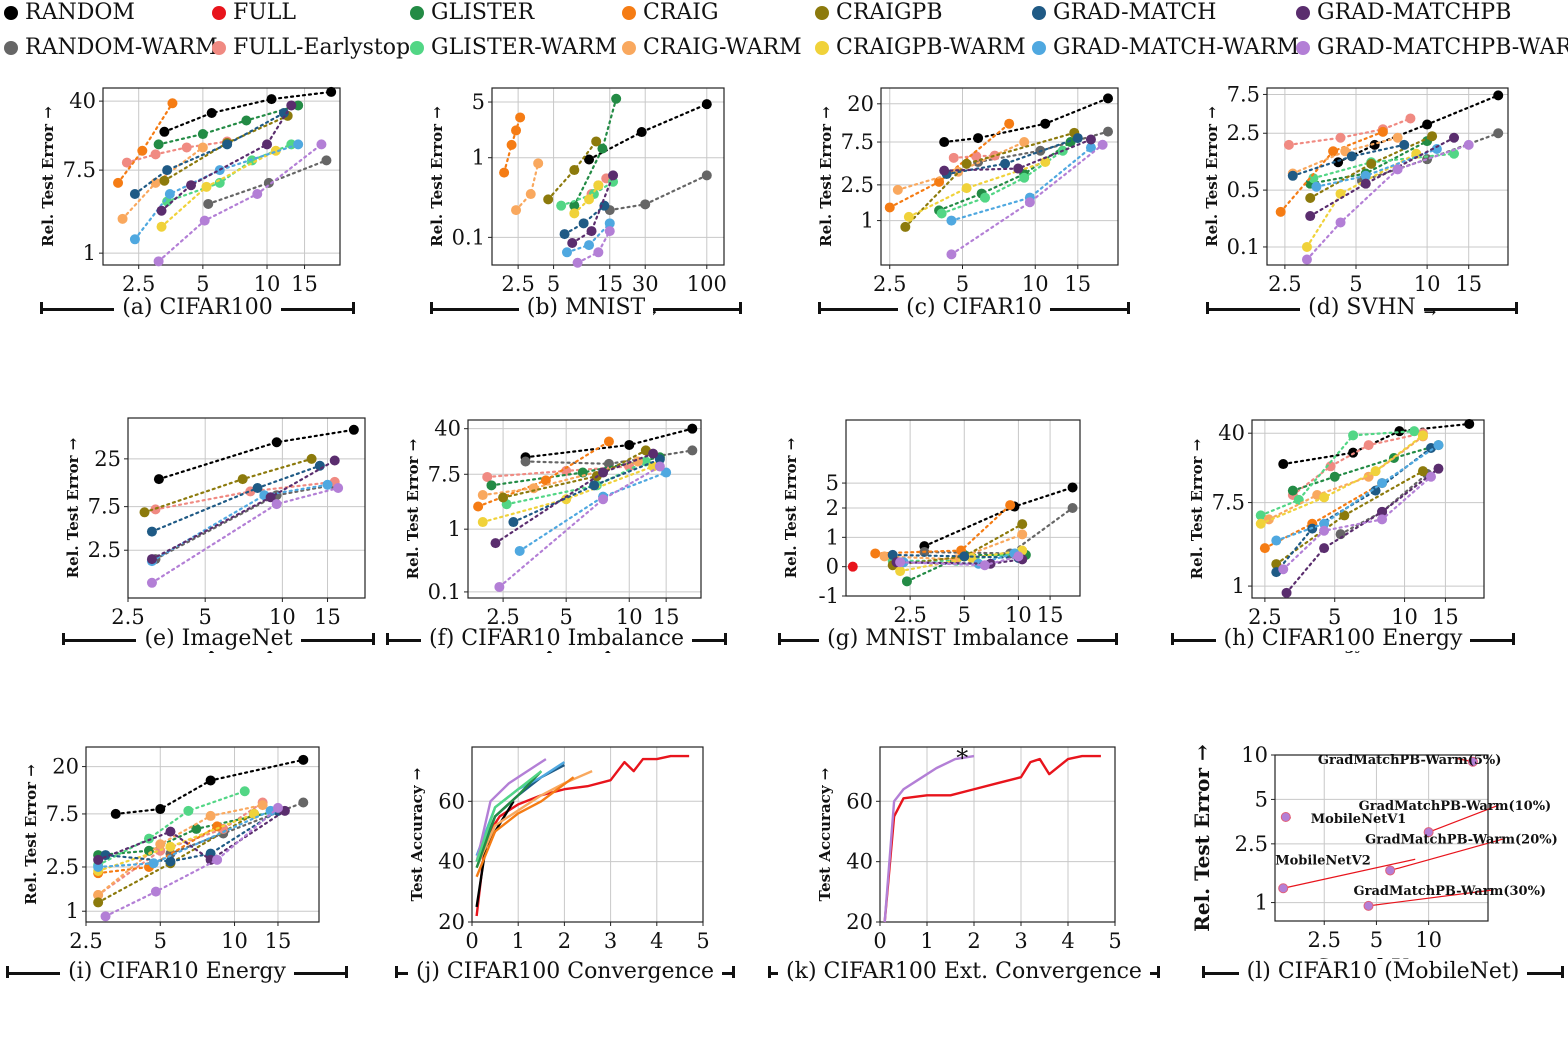  Describe the element at coordinates (527, 187) in the screenshot. I see `series-line-craig-warm` at that location.